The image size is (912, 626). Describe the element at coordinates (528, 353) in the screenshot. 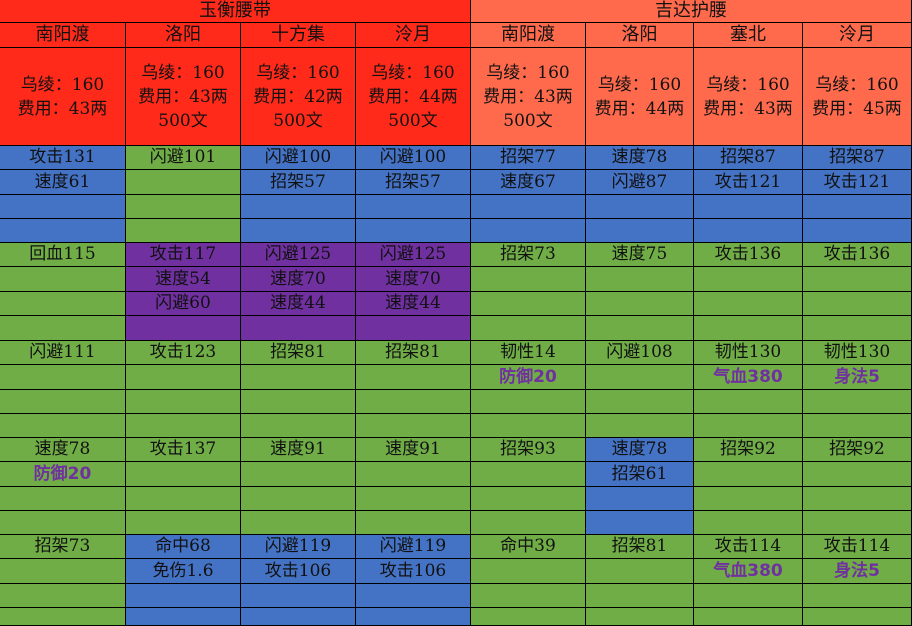

I see `stat-cell: 韧性14` at that location.